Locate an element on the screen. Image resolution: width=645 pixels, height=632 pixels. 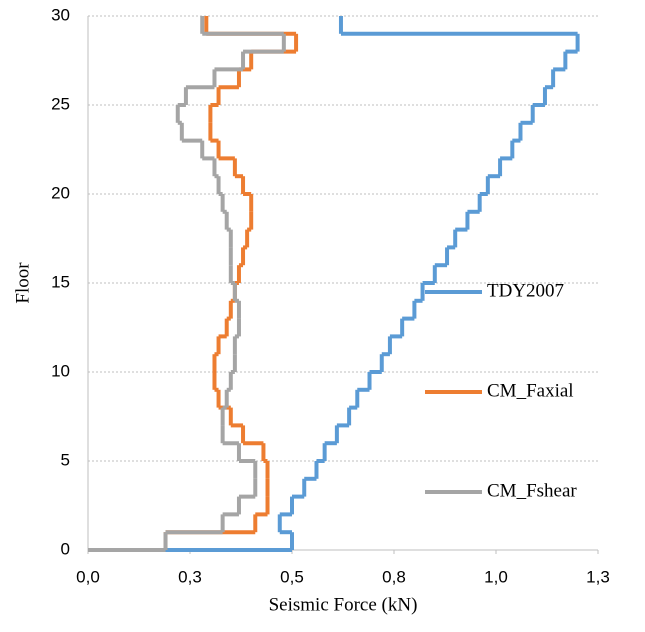
y-tick-label: 25 is located at coordinates (60, 103).